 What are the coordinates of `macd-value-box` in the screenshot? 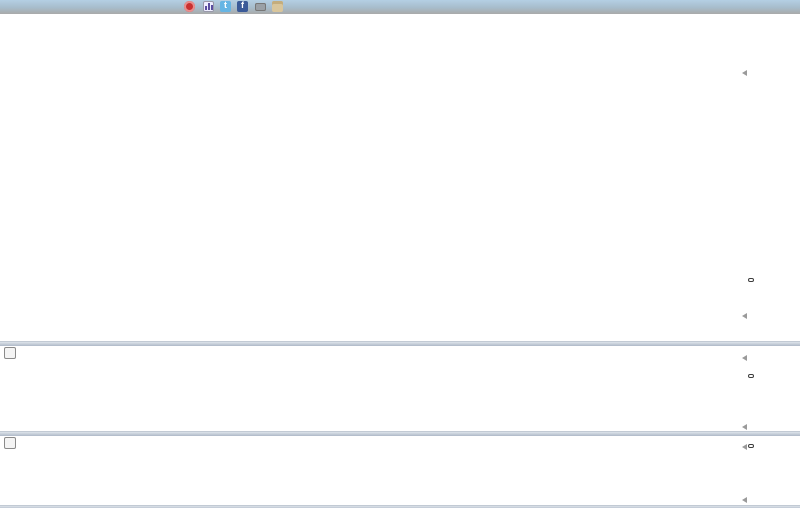 It's located at (751, 376).